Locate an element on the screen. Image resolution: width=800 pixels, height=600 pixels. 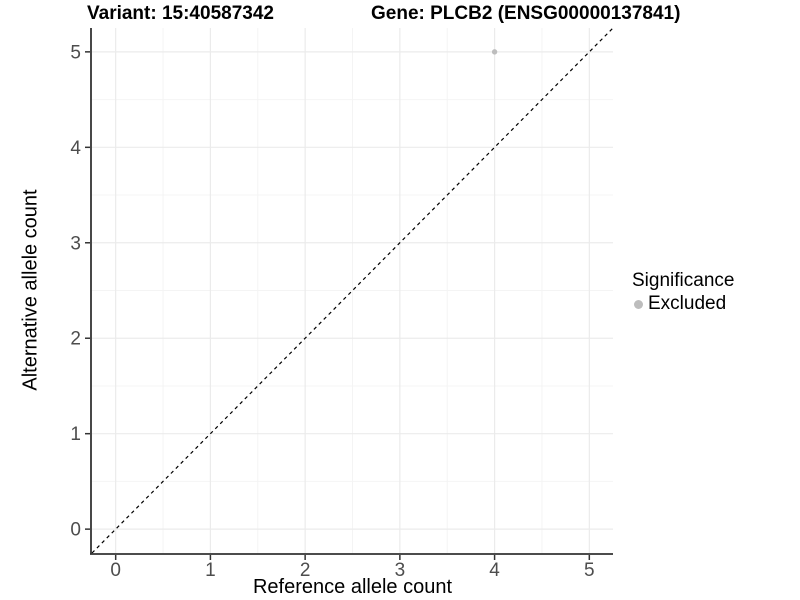
legend-key-dot-icon is located at coordinates (638, 304).